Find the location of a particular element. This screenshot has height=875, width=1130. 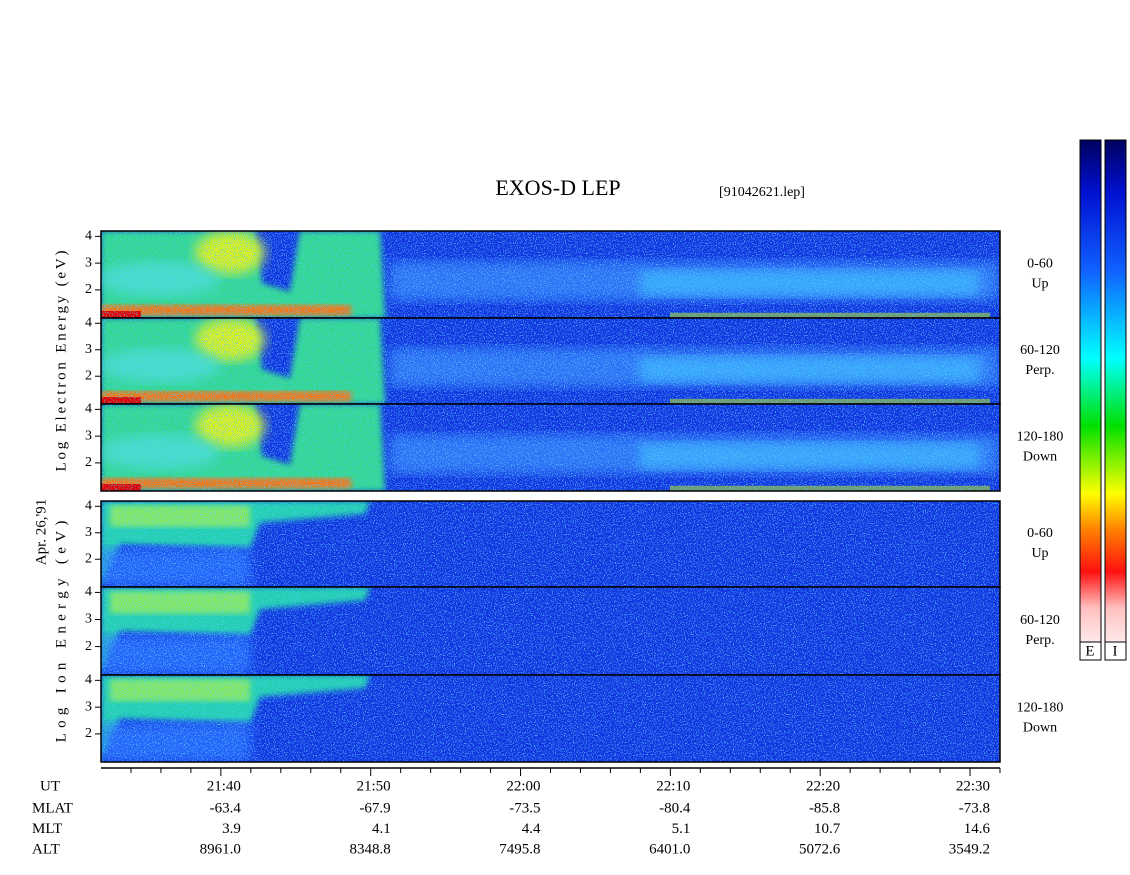

ephemeris-value: 14.6 is located at coordinates (977, 829).